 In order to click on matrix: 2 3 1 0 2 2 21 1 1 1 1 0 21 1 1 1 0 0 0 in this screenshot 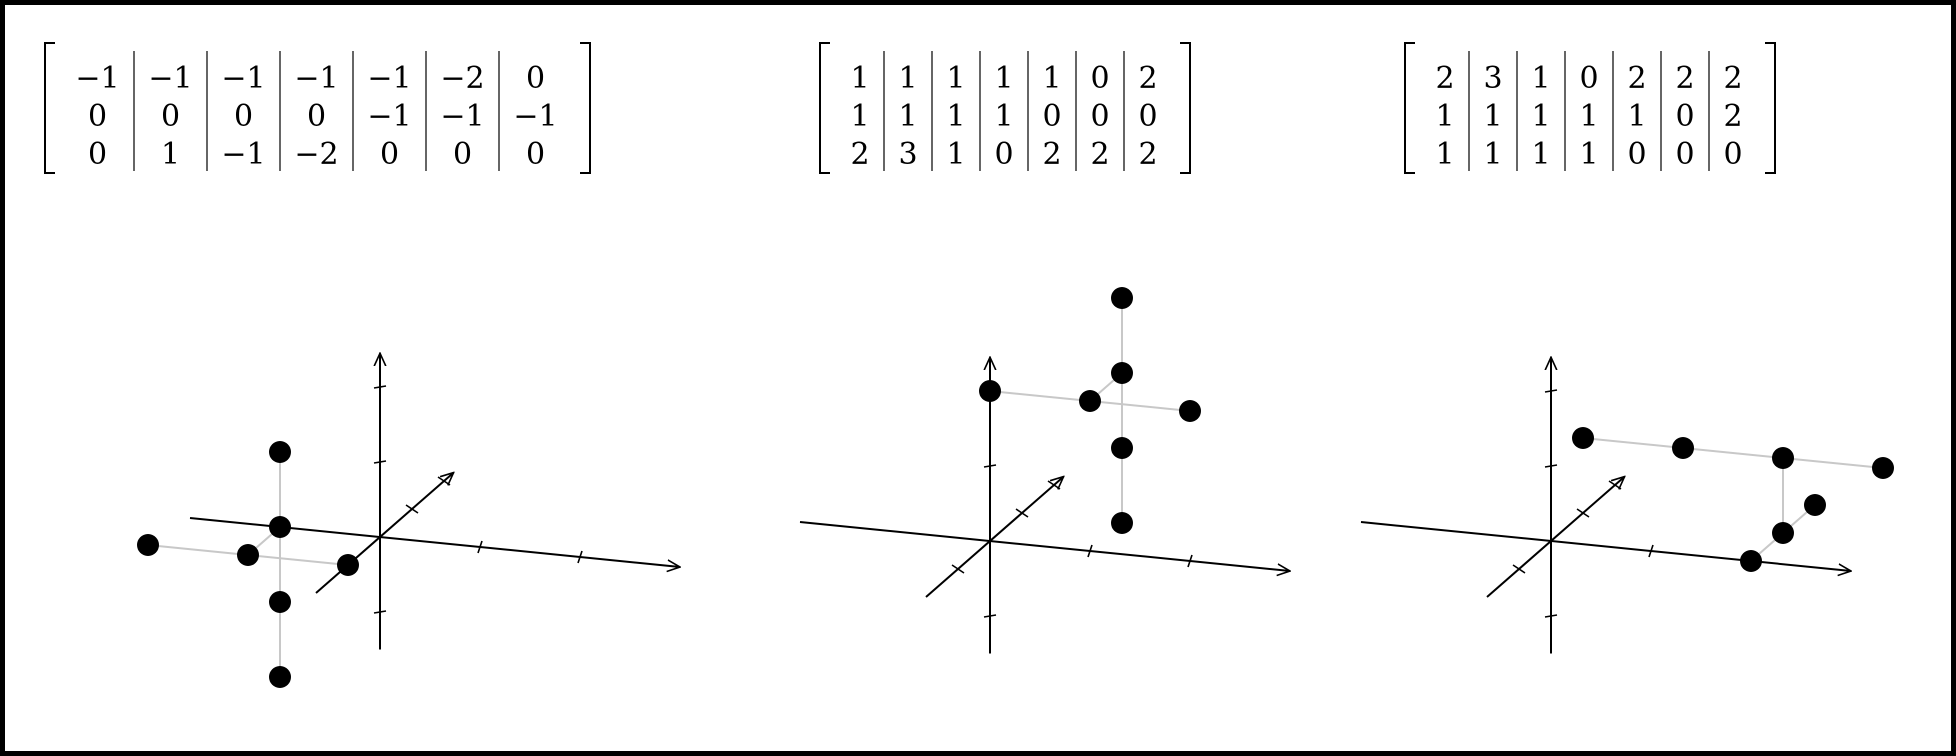, I will do `click(1590, 108)`.